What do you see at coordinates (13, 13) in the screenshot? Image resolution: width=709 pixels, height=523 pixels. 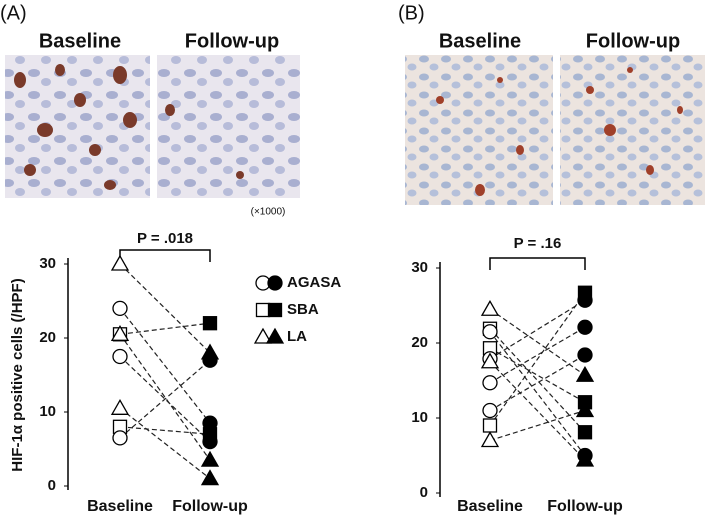 I see `panel-label: (A)` at bounding box center [13, 13].